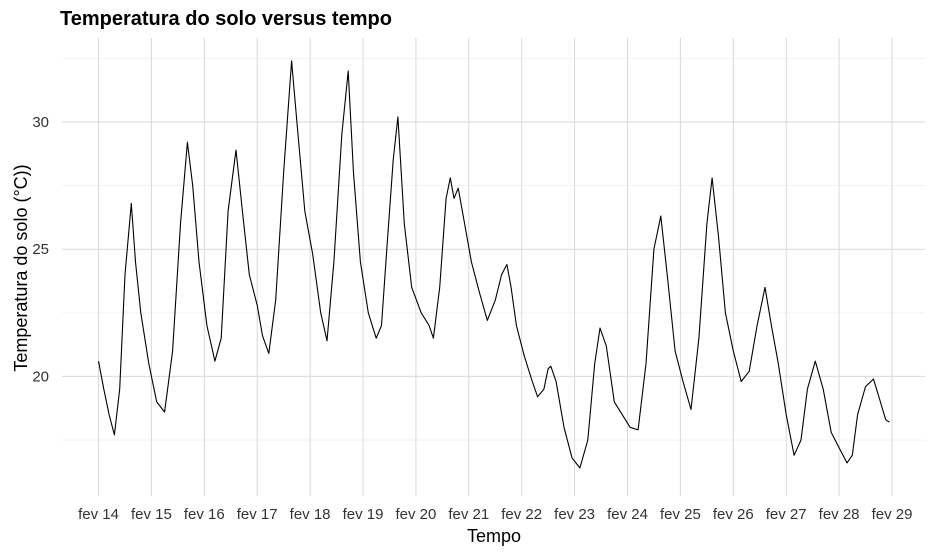 The width and height of the screenshot is (941, 553). I want to click on x-tick-label: fev 23, so click(574, 514).